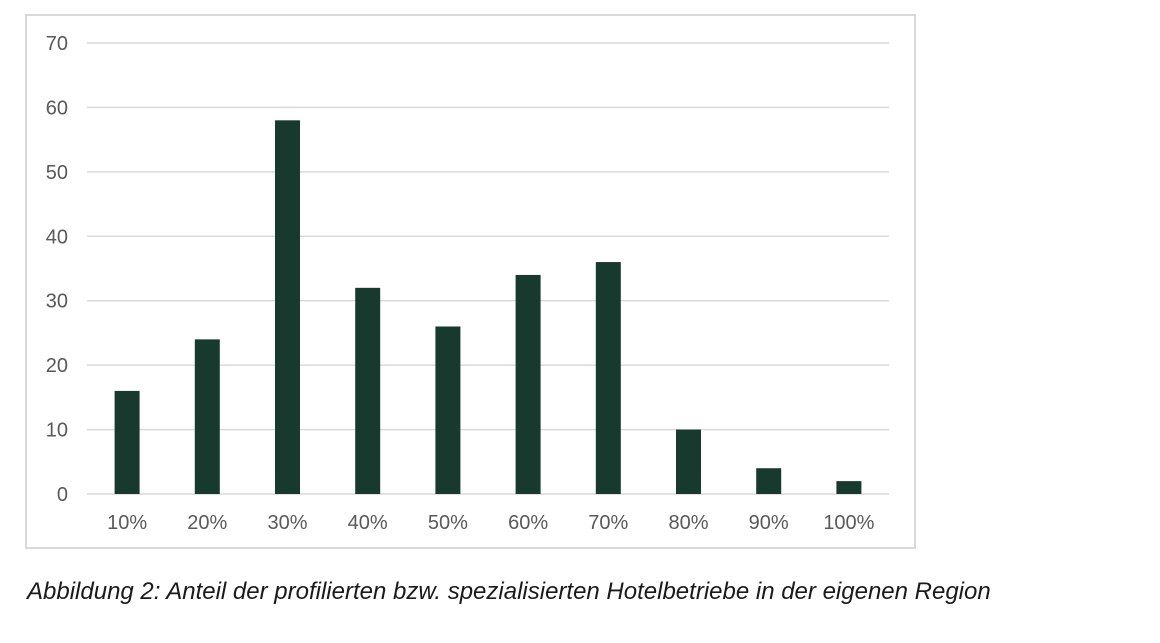 The image size is (1160, 643). Describe the element at coordinates (57, 173) in the screenshot. I see `y-tick-label: 50` at that location.